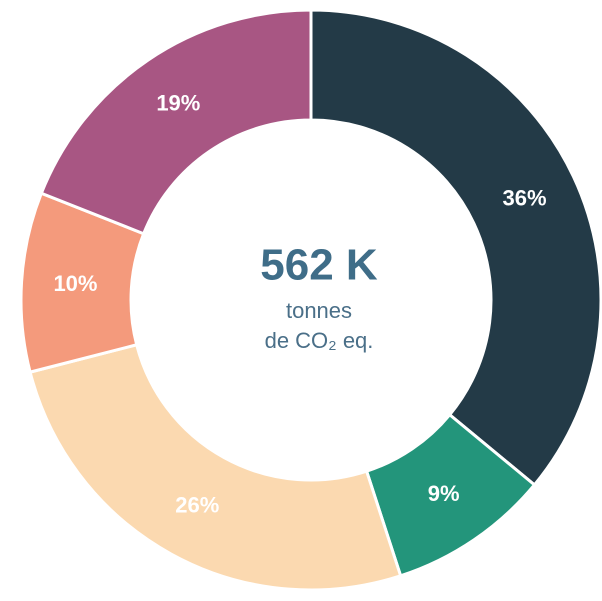  I want to click on data-label: 26%, so click(197, 505).